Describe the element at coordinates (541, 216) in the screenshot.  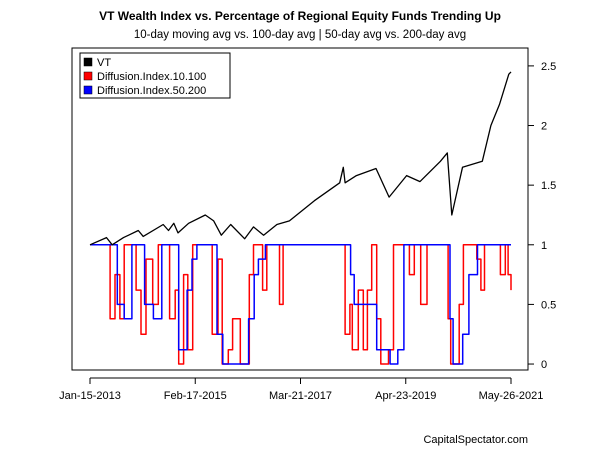
I see `y-axis: 0 0.5 1 1.5 2 2.5` at that location.